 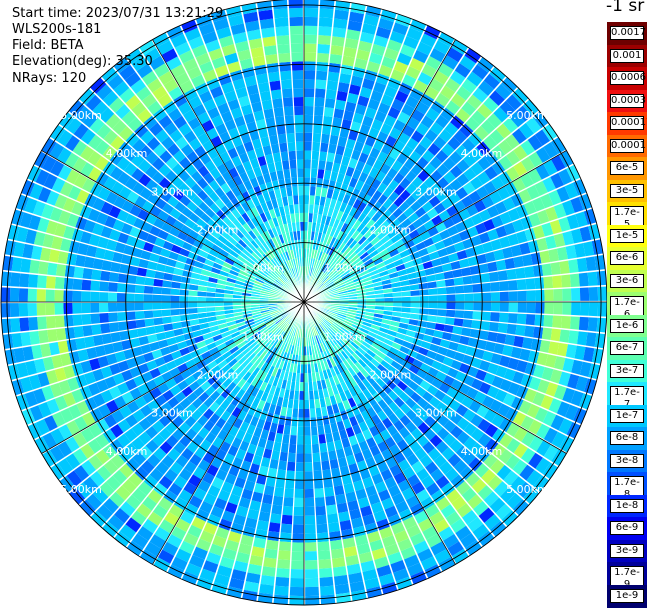 I want to click on range-ring-label: 5.00km, so click(x=527, y=115).